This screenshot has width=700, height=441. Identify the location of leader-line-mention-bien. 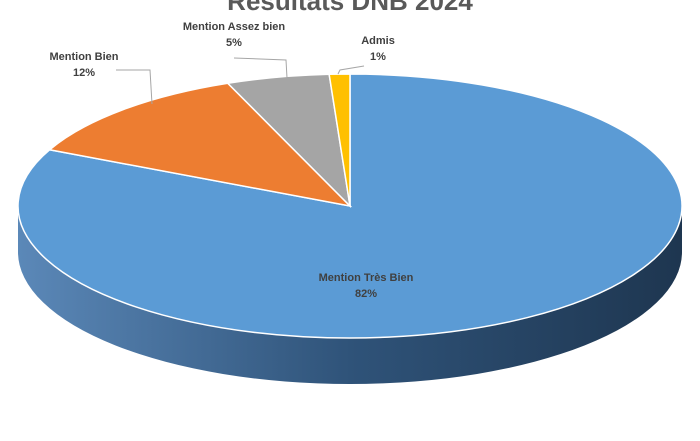
(134, 87).